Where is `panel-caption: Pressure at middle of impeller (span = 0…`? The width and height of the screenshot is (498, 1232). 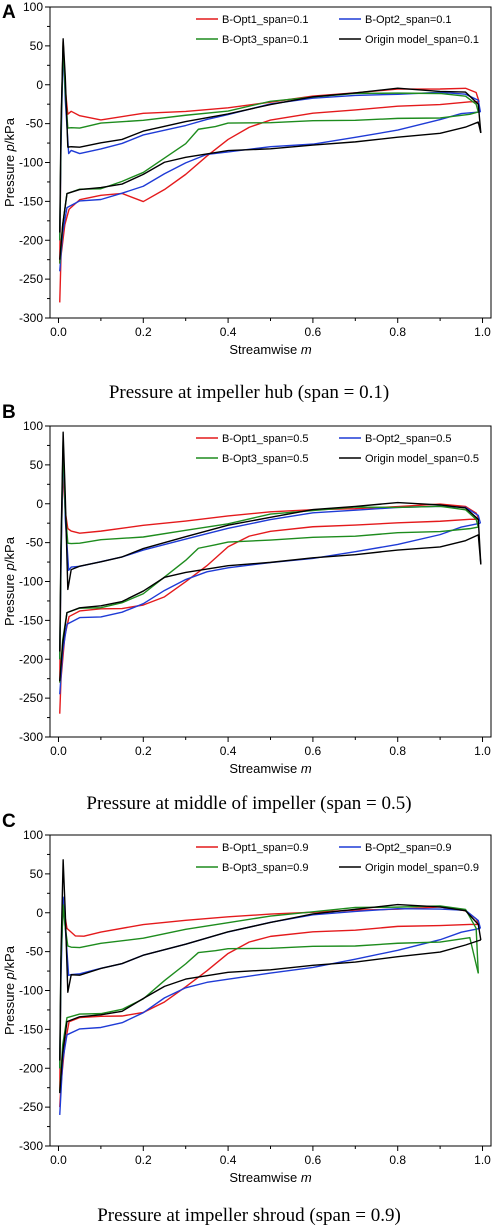 panel-caption: Pressure at middle of impeller (span = 0… is located at coordinates (248, 803).